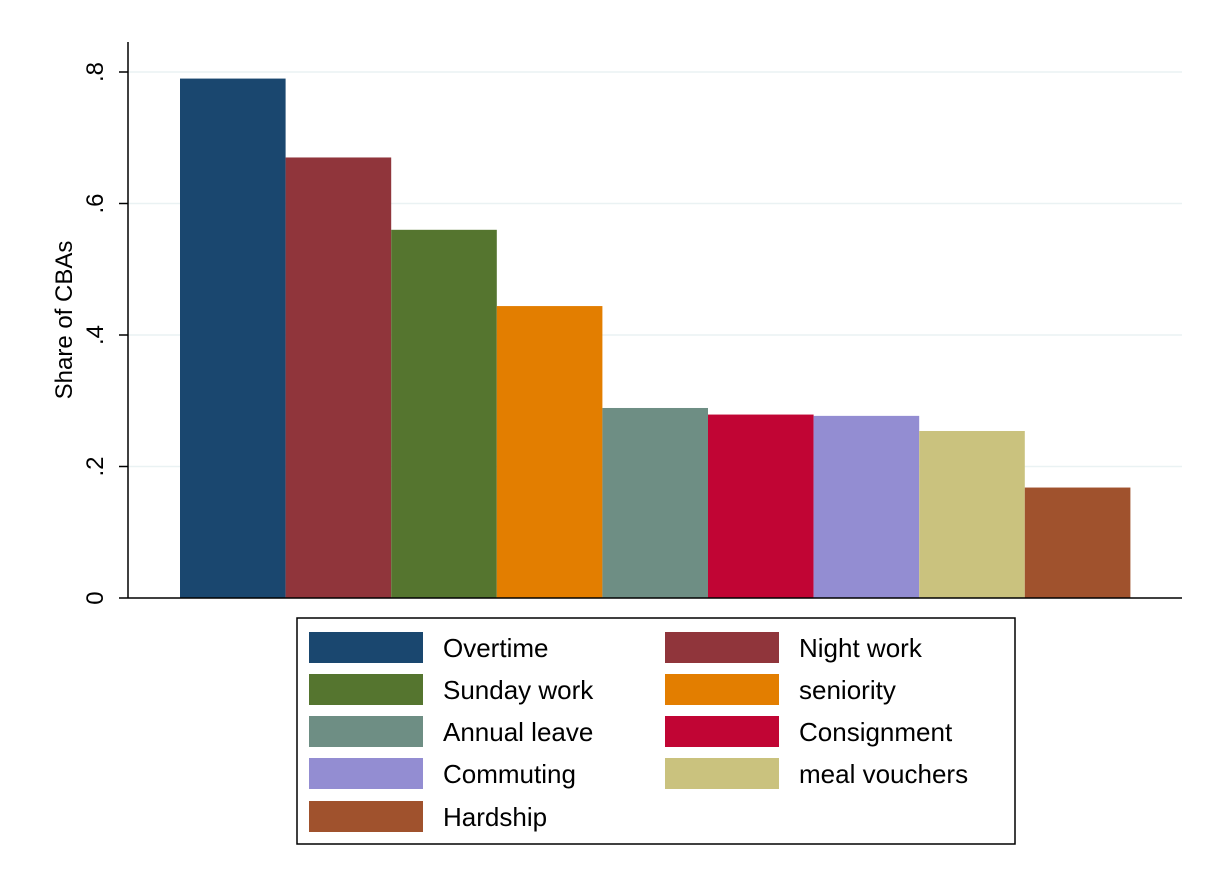 Image resolution: width=1206 pixels, height=884 pixels. What do you see at coordinates (655, 502) in the screenshot?
I see `bar-annual-leave` at bounding box center [655, 502].